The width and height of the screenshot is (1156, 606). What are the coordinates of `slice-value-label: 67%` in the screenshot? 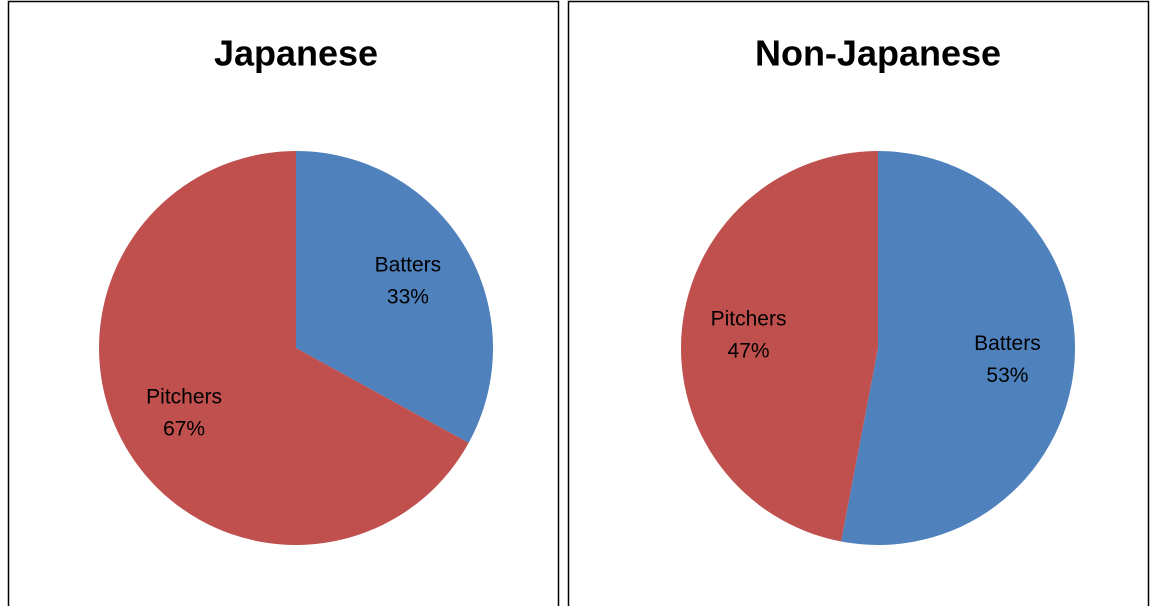 It's located at (184, 429).